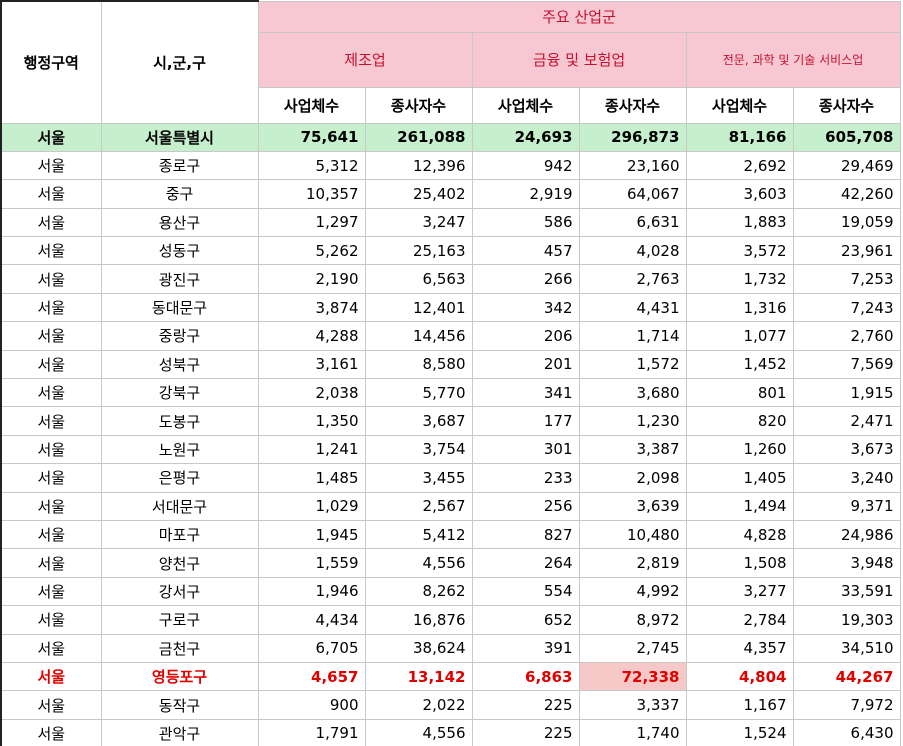 This screenshot has width=903, height=746. I want to click on cell-value: 2,098, so click(632, 478).